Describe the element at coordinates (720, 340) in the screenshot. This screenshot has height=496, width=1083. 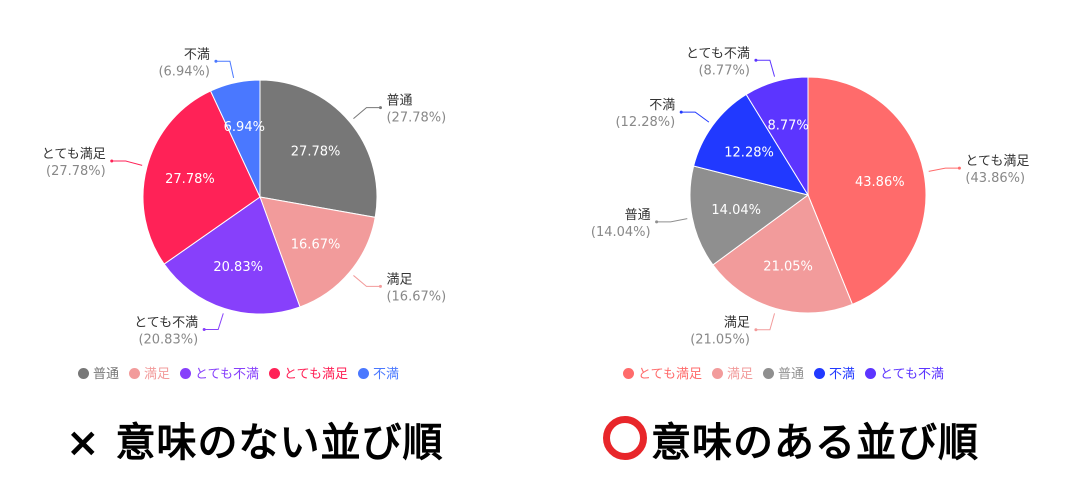
I see `outer-label-percent: (21.05%)` at that location.